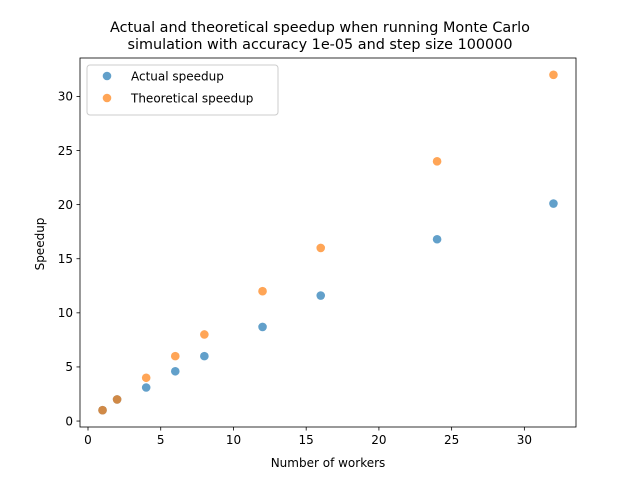 Image resolution: width=640 pixels, height=480 pixels. I want to click on legend-box, so click(182, 90).